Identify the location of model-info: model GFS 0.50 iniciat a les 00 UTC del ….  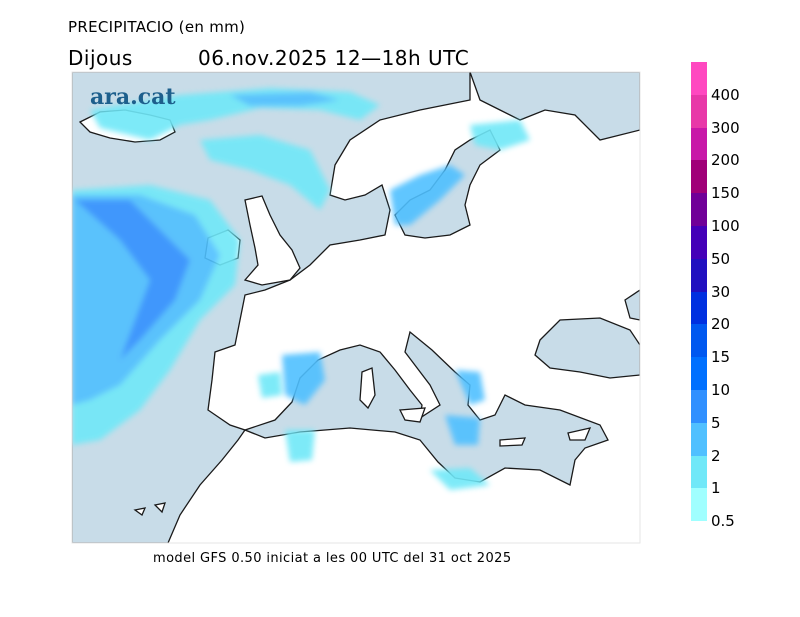
(332, 558).